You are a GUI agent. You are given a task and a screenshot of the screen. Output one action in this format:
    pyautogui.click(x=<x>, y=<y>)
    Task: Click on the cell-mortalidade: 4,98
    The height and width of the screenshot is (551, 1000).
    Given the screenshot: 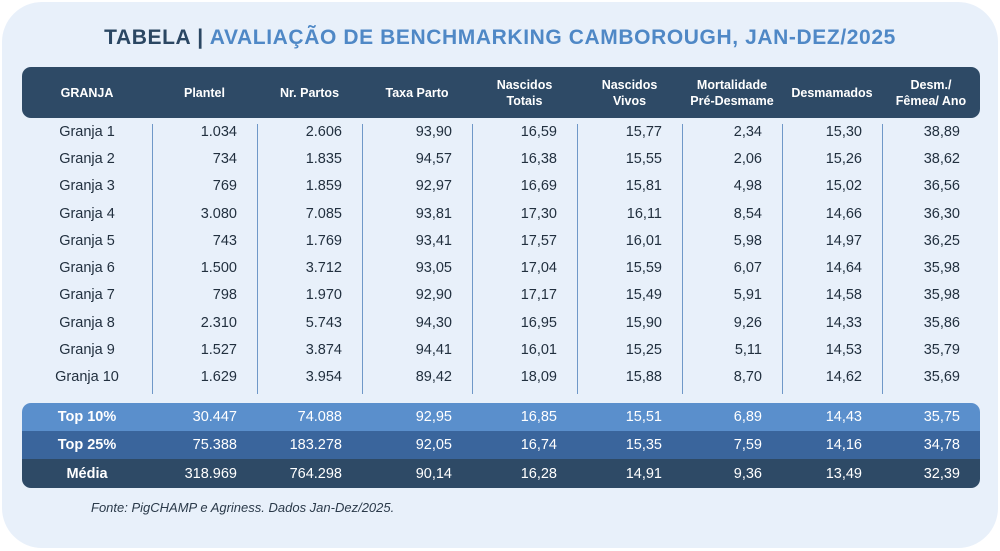 What is the action you would take?
    pyautogui.click(x=747, y=186)
    